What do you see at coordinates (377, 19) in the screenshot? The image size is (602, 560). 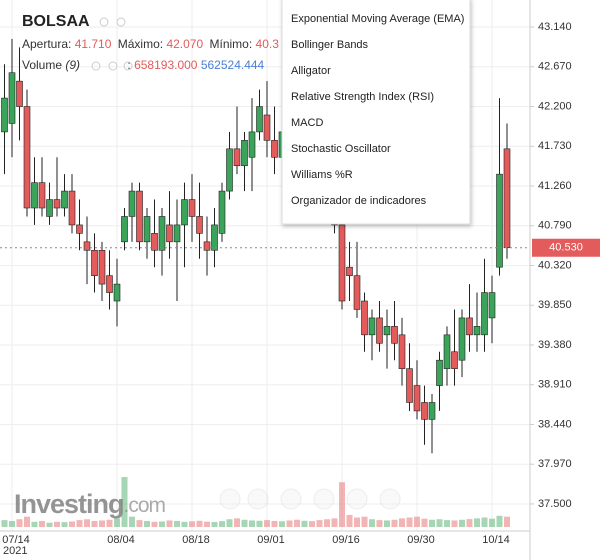 I see `menu-item: Exponential Moving Average (EMA)` at bounding box center [377, 19].